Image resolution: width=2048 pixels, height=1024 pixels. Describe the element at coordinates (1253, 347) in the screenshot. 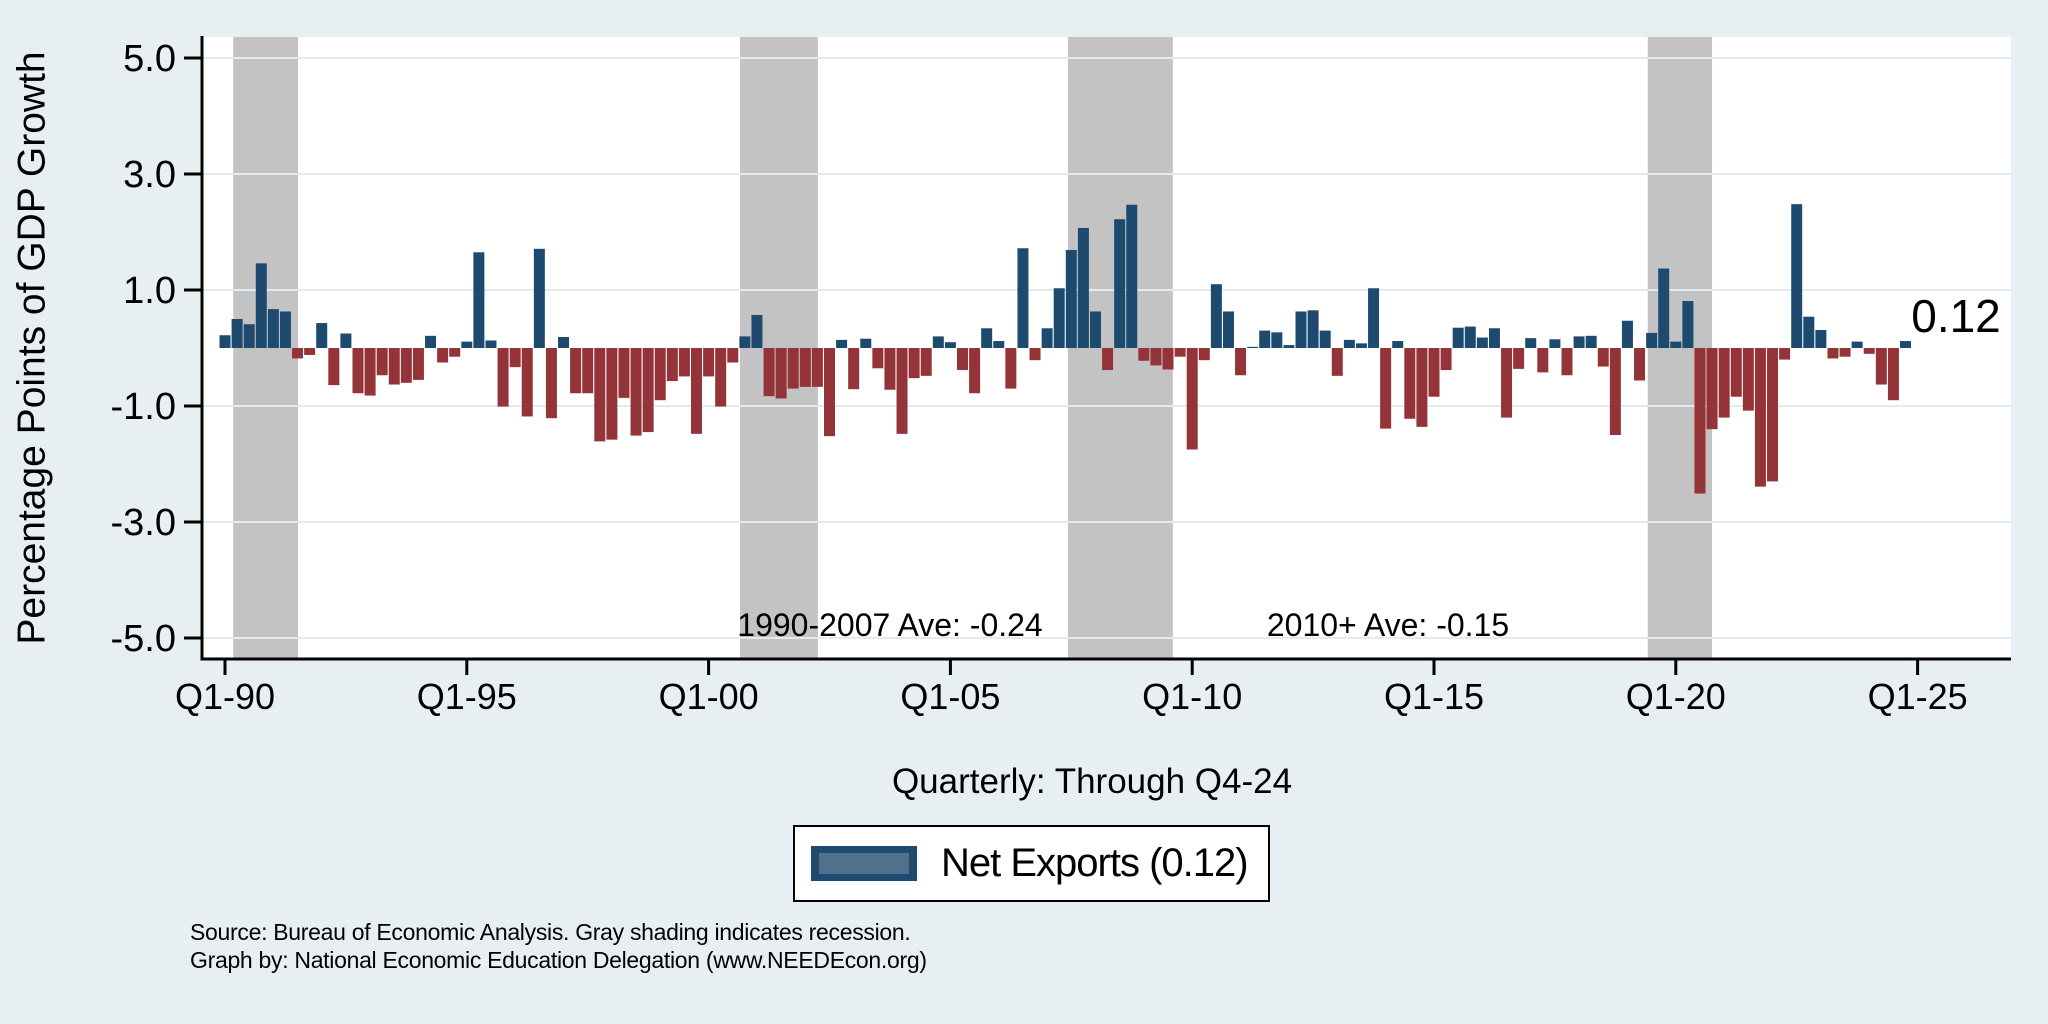

I see `bar-q85` at that location.